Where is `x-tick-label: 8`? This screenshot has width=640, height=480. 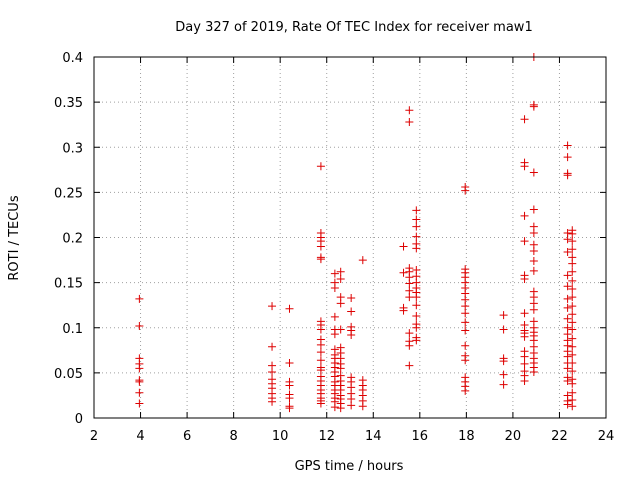 x-tick-label: 8 is located at coordinates (233, 436).